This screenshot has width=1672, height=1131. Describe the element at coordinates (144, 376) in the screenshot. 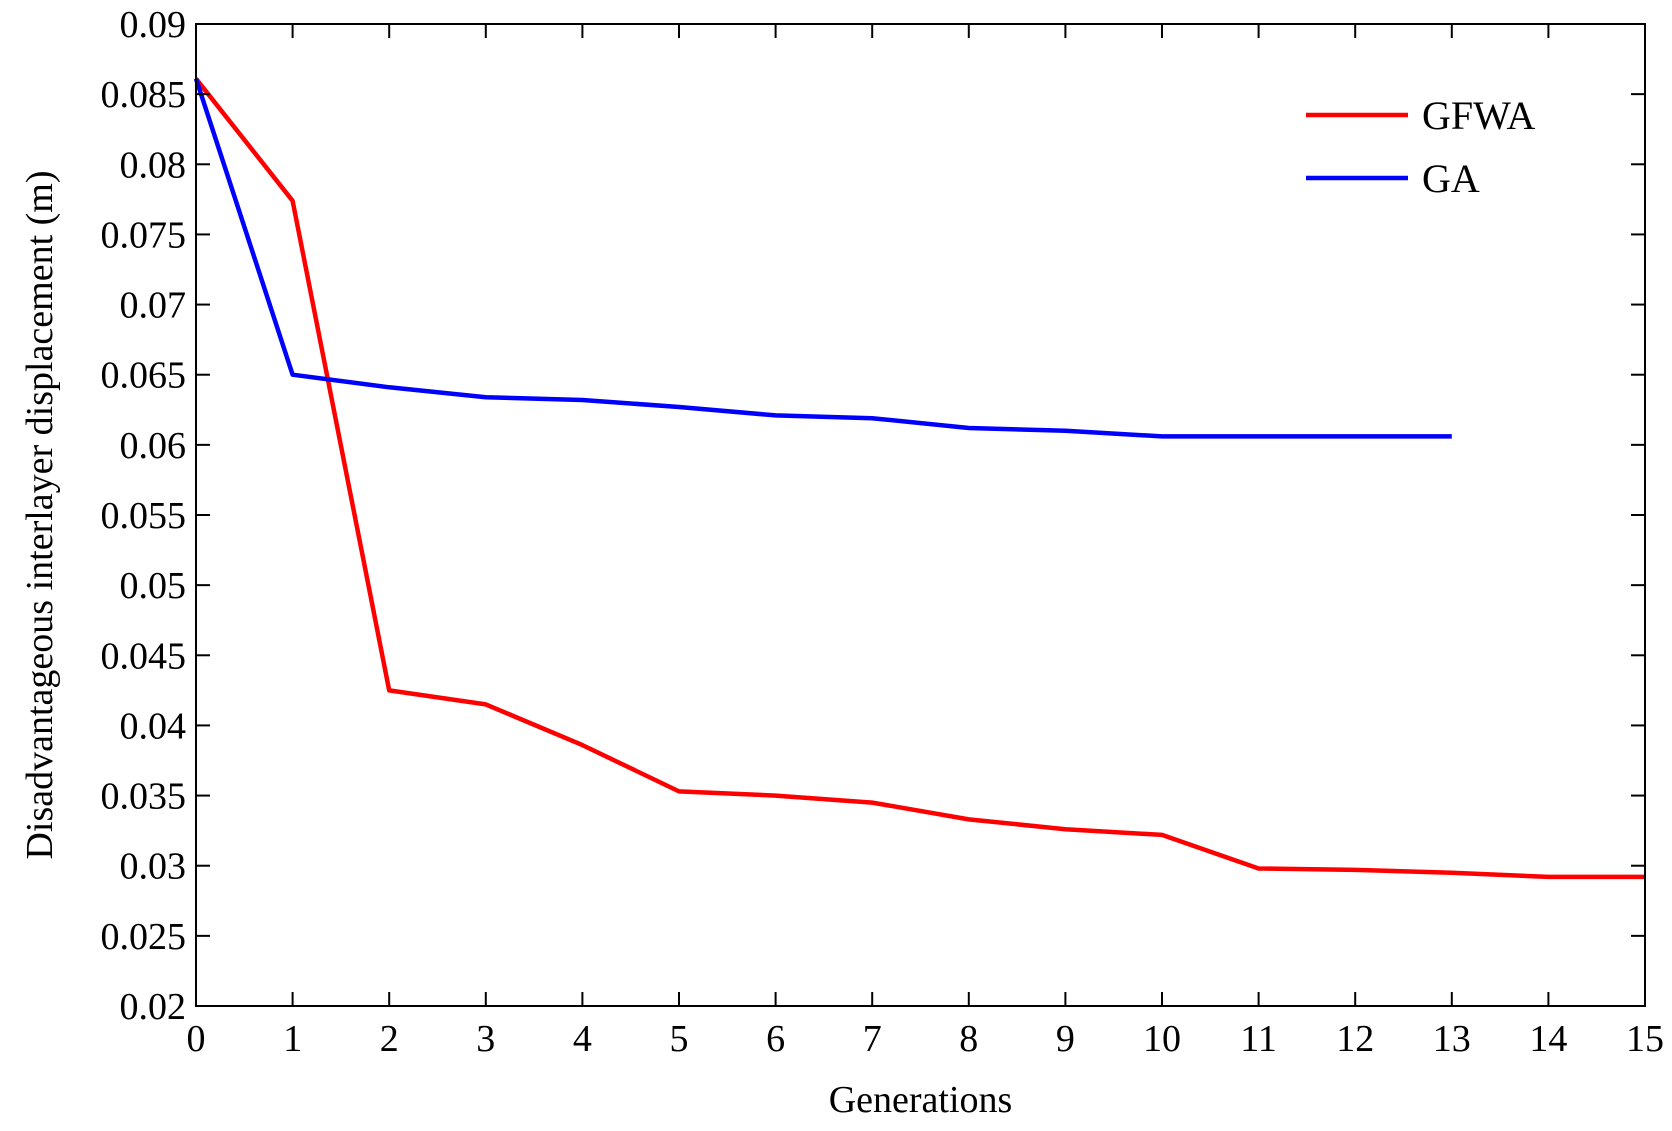

I see `y-tick-label: 0.065` at that location.